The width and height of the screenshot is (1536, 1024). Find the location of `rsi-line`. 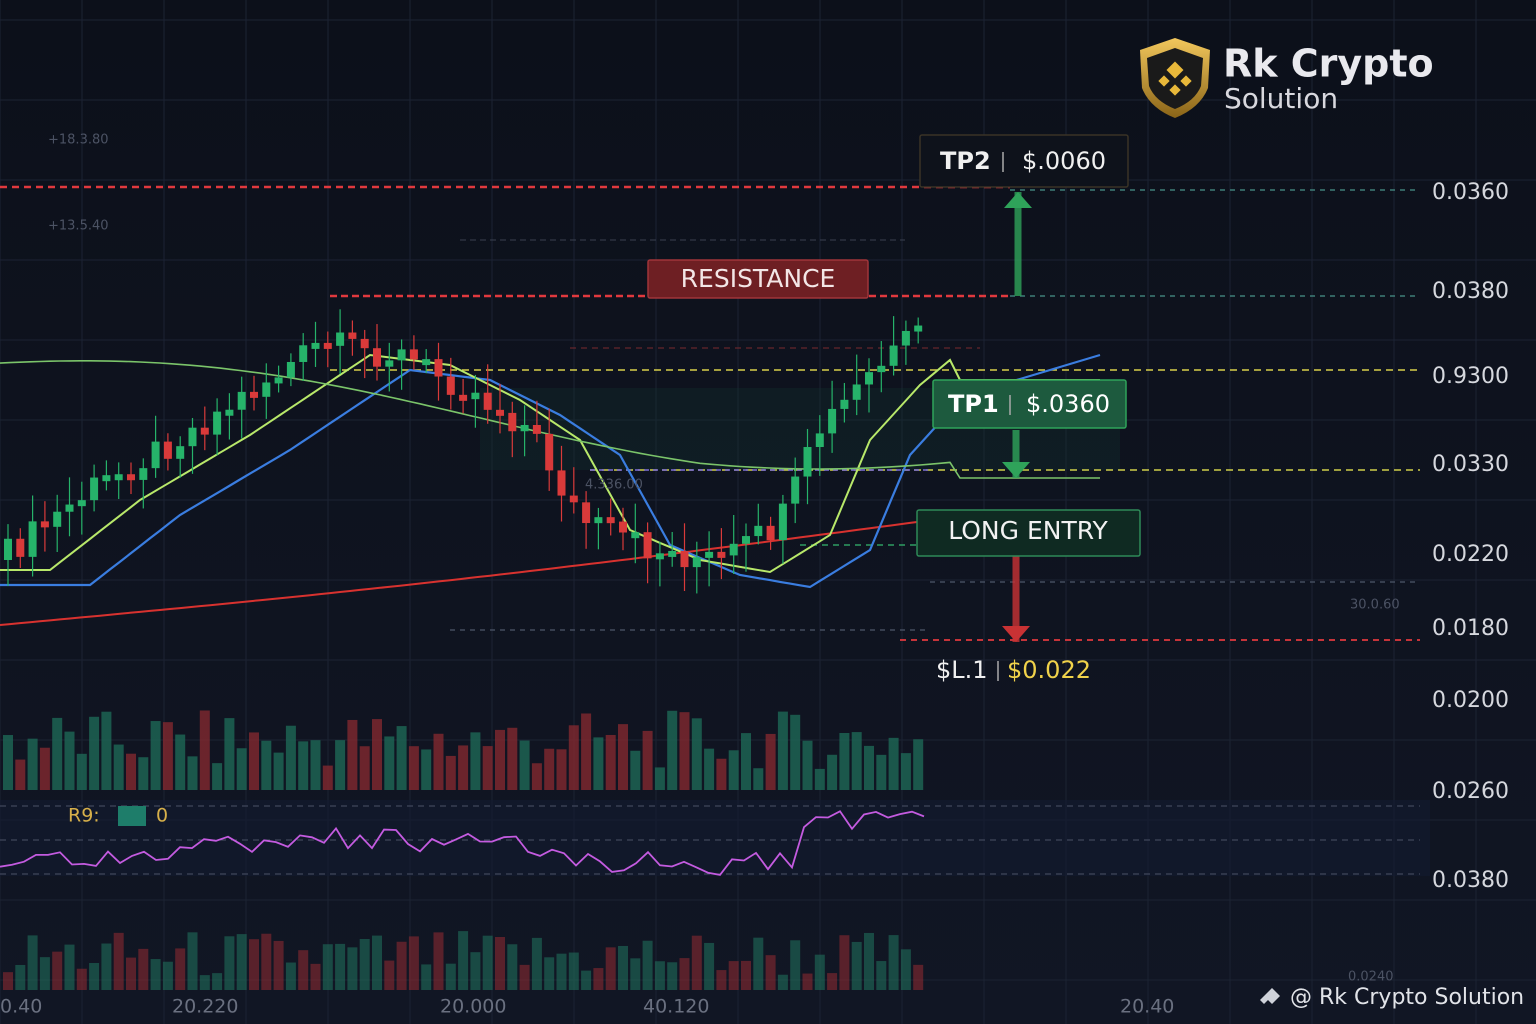

rsi-line is located at coordinates (462, 843).